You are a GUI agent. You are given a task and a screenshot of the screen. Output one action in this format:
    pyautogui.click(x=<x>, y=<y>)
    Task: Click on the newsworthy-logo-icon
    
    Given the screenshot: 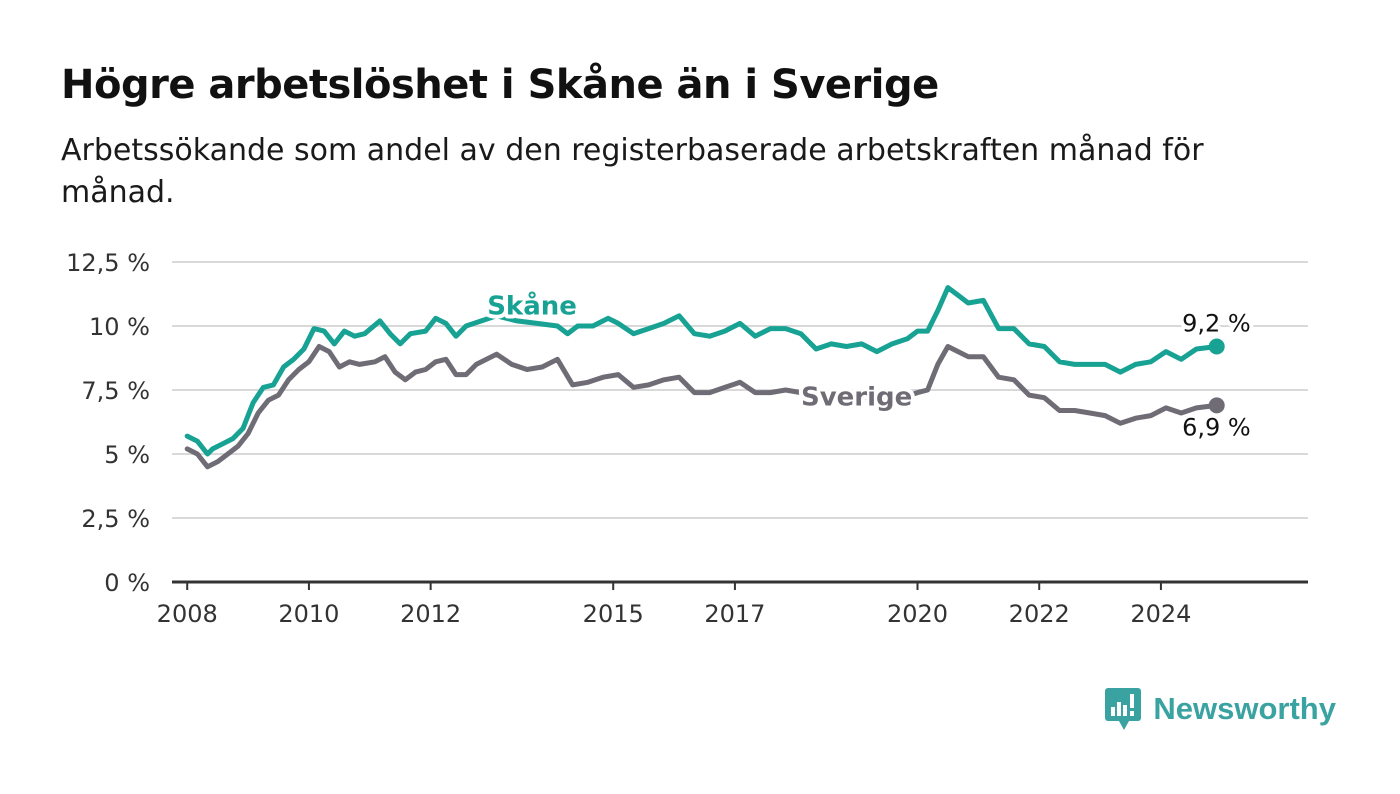 What is the action you would take?
    pyautogui.click(x=1123, y=709)
    